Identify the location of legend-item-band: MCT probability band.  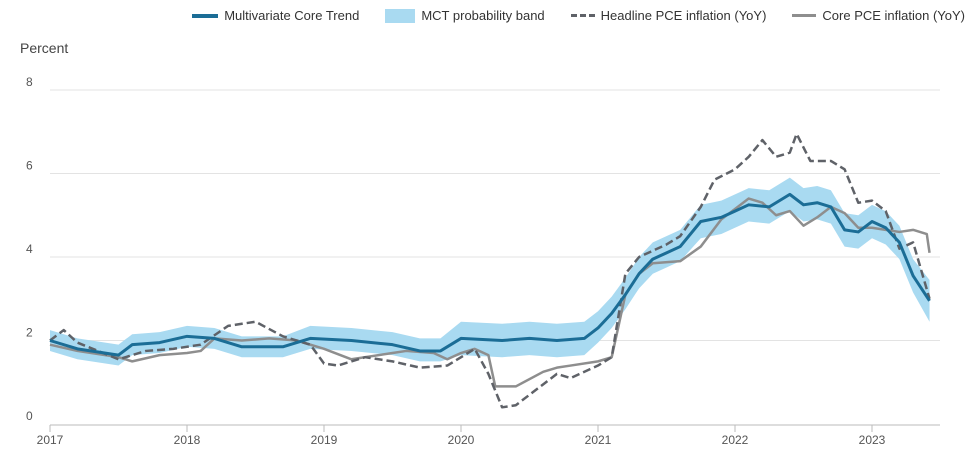
(465, 15).